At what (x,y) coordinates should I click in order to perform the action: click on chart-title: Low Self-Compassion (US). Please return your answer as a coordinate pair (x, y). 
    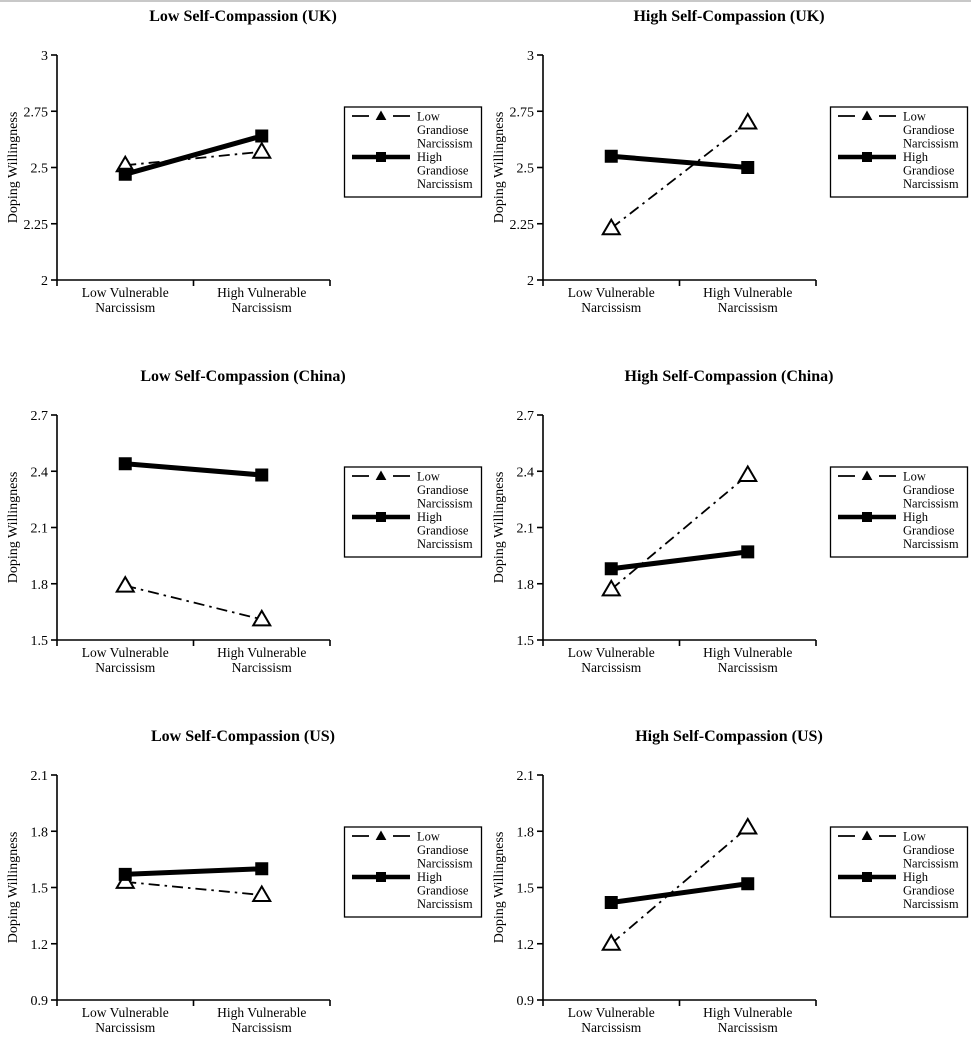
    Looking at the image, I should click on (243, 736).